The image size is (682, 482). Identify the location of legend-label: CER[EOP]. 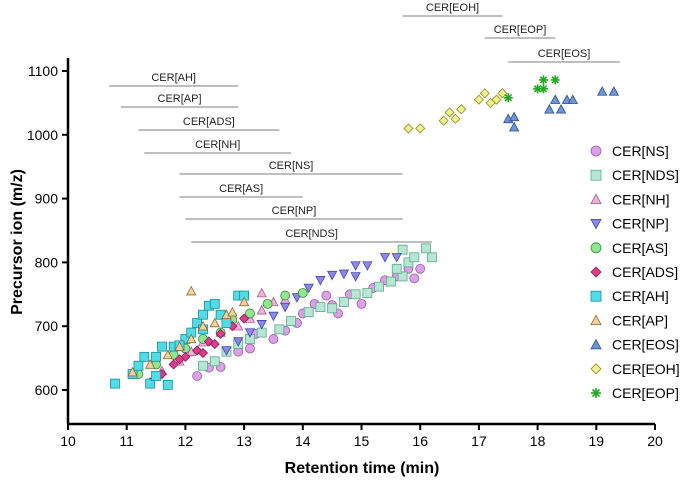
(645, 393).